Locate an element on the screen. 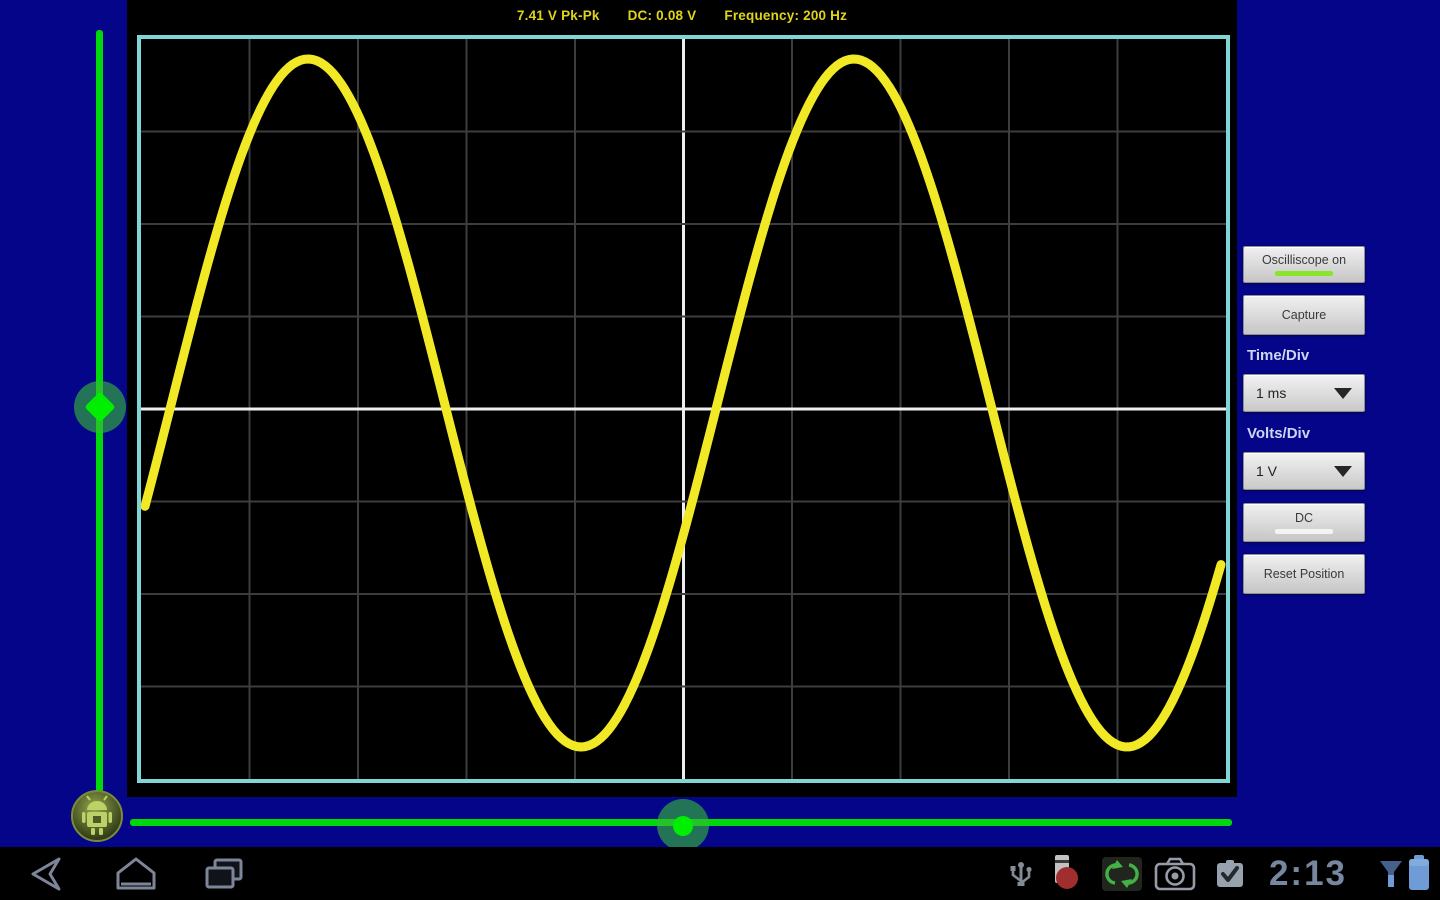  capture-button: Capture is located at coordinates (1304, 315).